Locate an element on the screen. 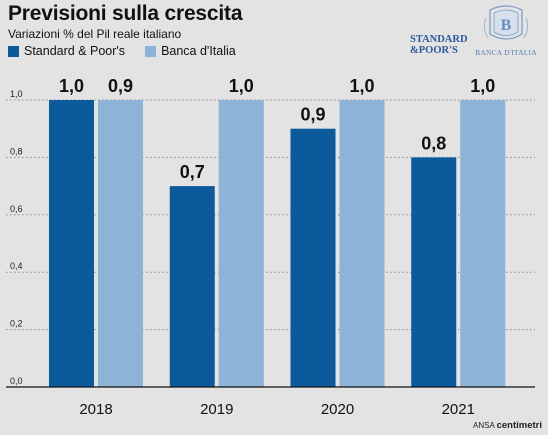 This screenshot has width=548, height=435. y-tick-label: 0,2 is located at coordinates (16, 324).